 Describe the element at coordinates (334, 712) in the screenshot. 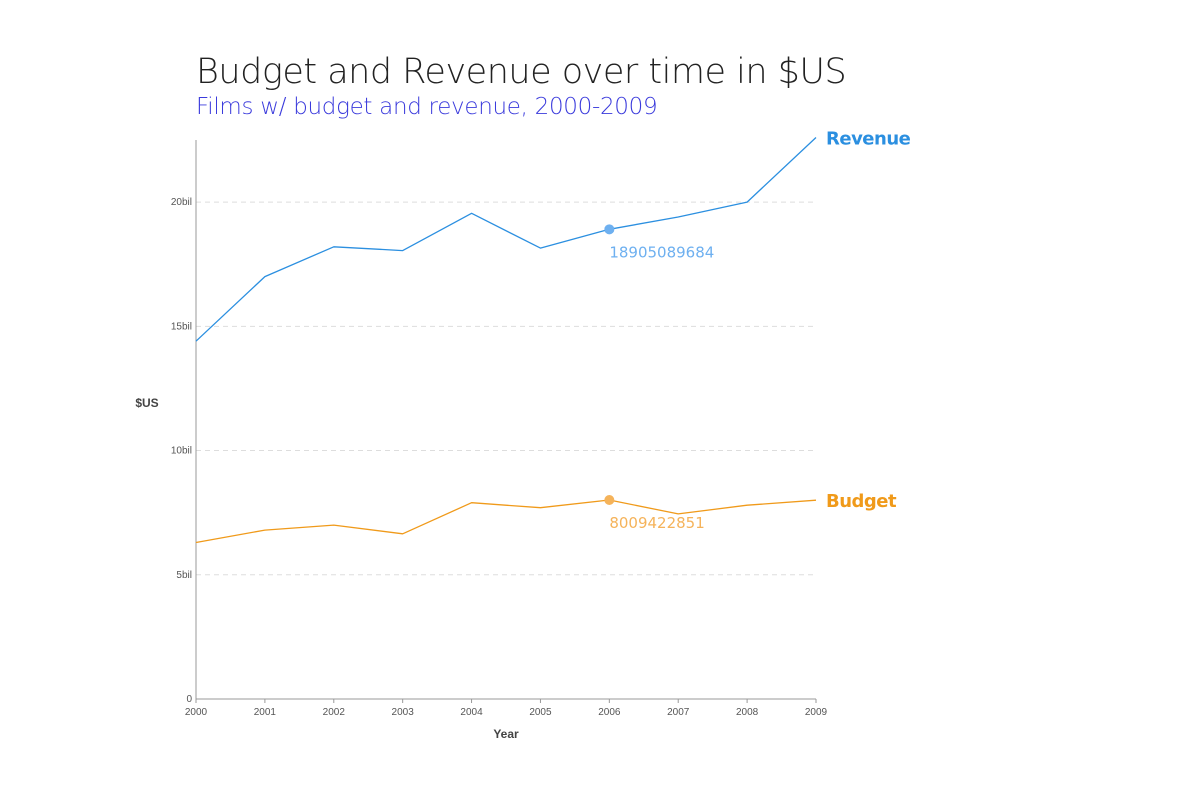

I see `x-tick-label: 2002` at that location.